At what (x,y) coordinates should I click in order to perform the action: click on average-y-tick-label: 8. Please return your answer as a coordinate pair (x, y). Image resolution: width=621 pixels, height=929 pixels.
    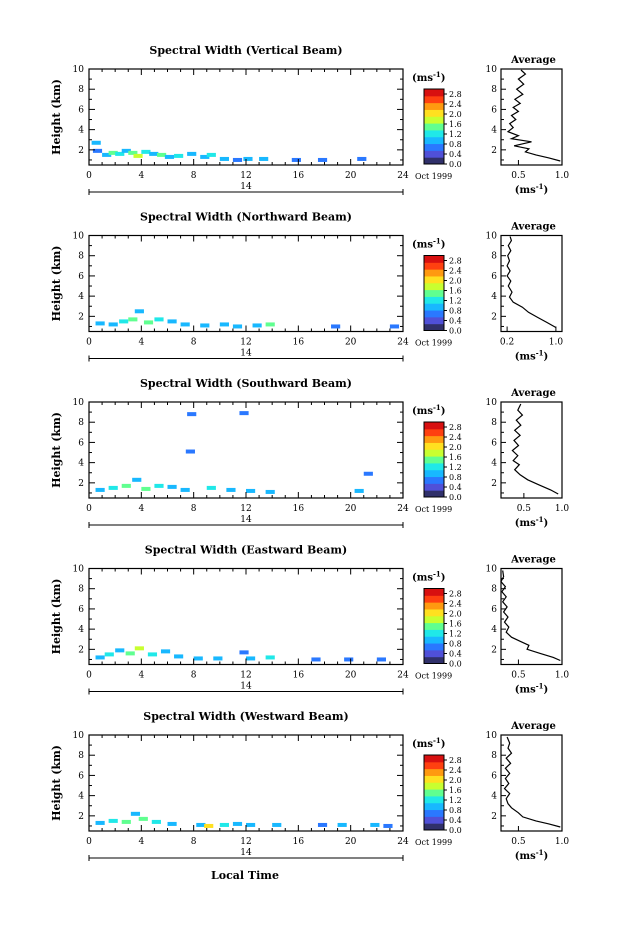
    Looking at the image, I should click on (494, 257).